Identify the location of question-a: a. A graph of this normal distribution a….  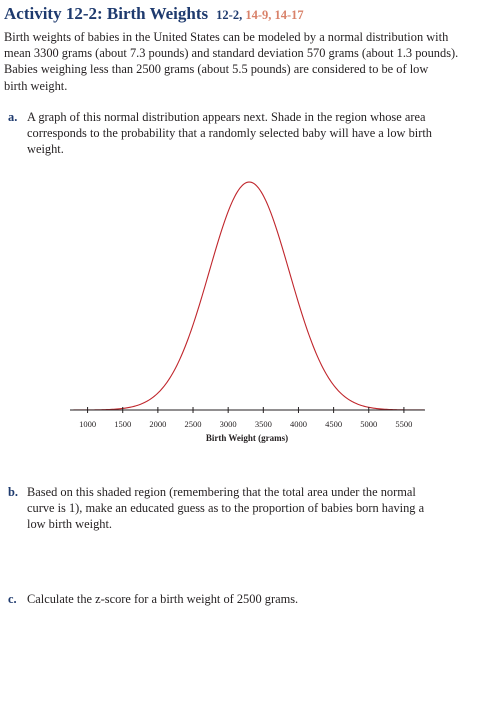
(245, 133).